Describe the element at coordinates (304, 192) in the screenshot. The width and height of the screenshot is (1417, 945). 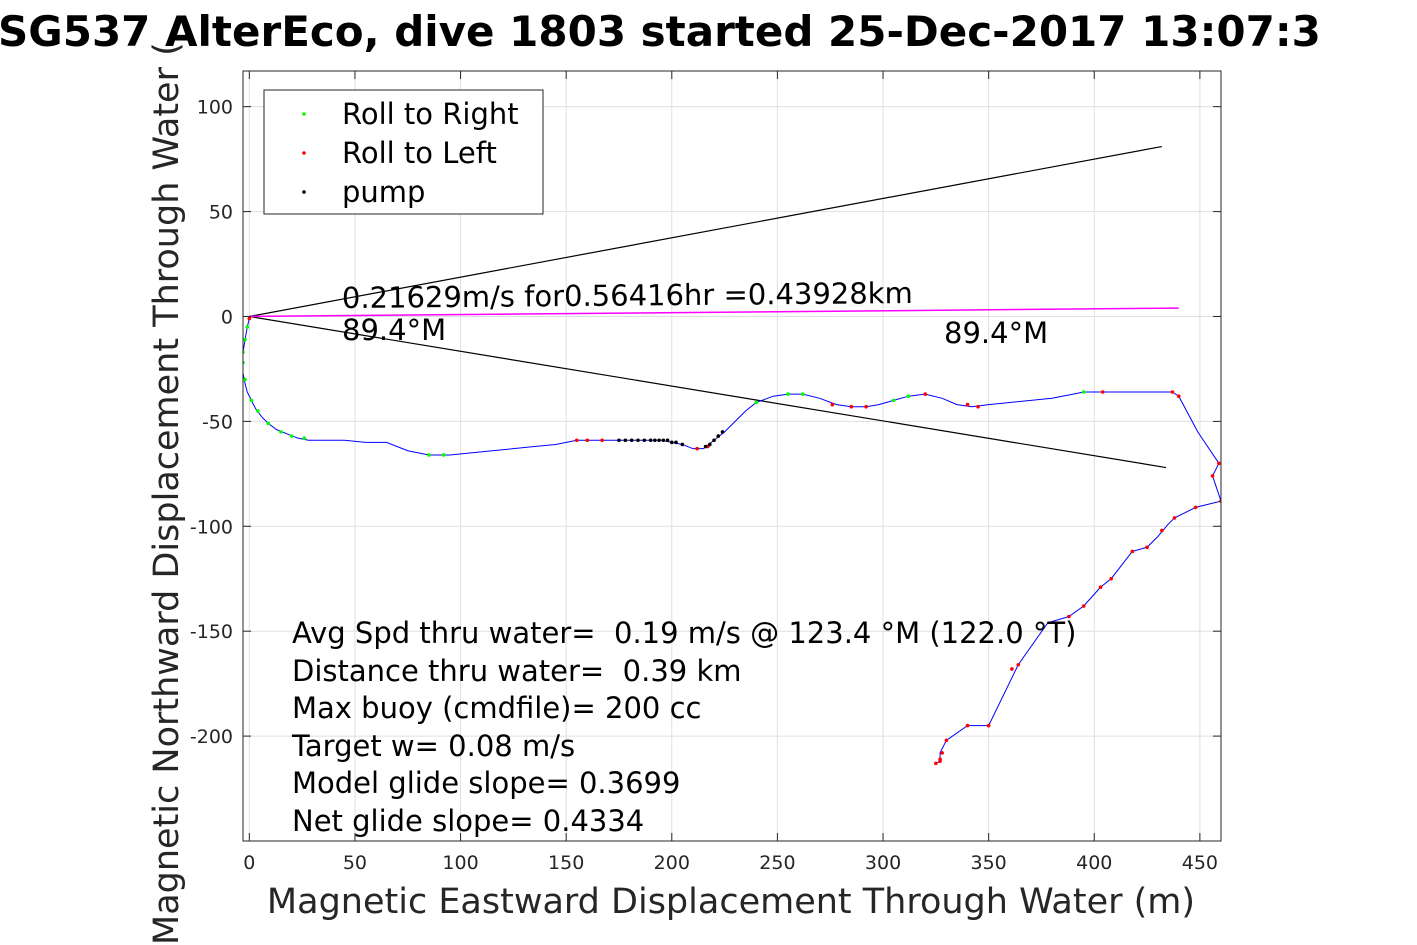
I see `legend-marker-pump` at that location.